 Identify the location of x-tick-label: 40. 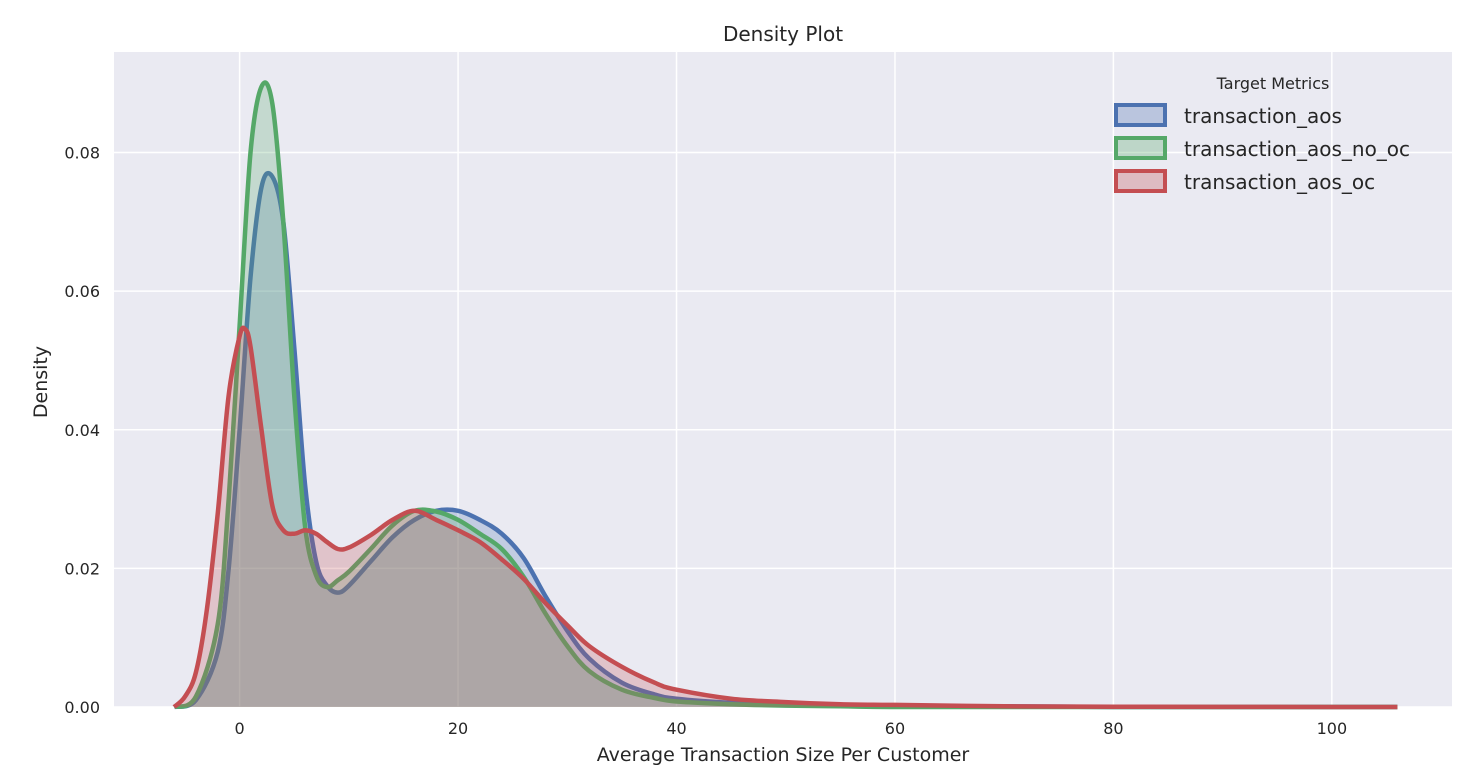
(676, 728).